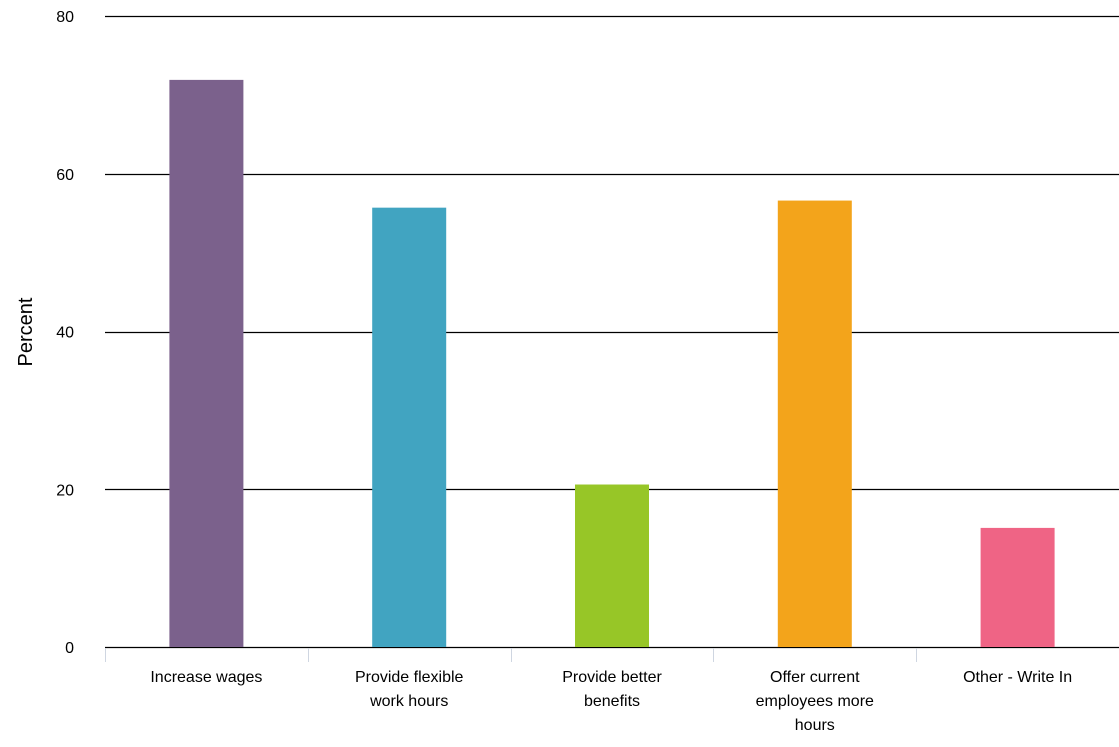 The height and width of the screenshot is (747, 1119). Describe the element at coordinates (612, 655) in the screenshot. I see `x-axis` at that location.